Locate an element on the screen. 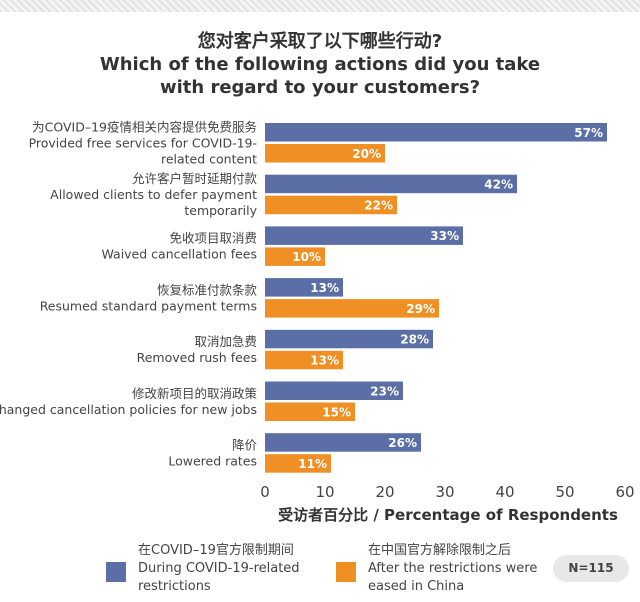 Image resolution: width=640 pixels, height=602 pixels. data-label-during-2: 33% is located at coordinates (444, 236).